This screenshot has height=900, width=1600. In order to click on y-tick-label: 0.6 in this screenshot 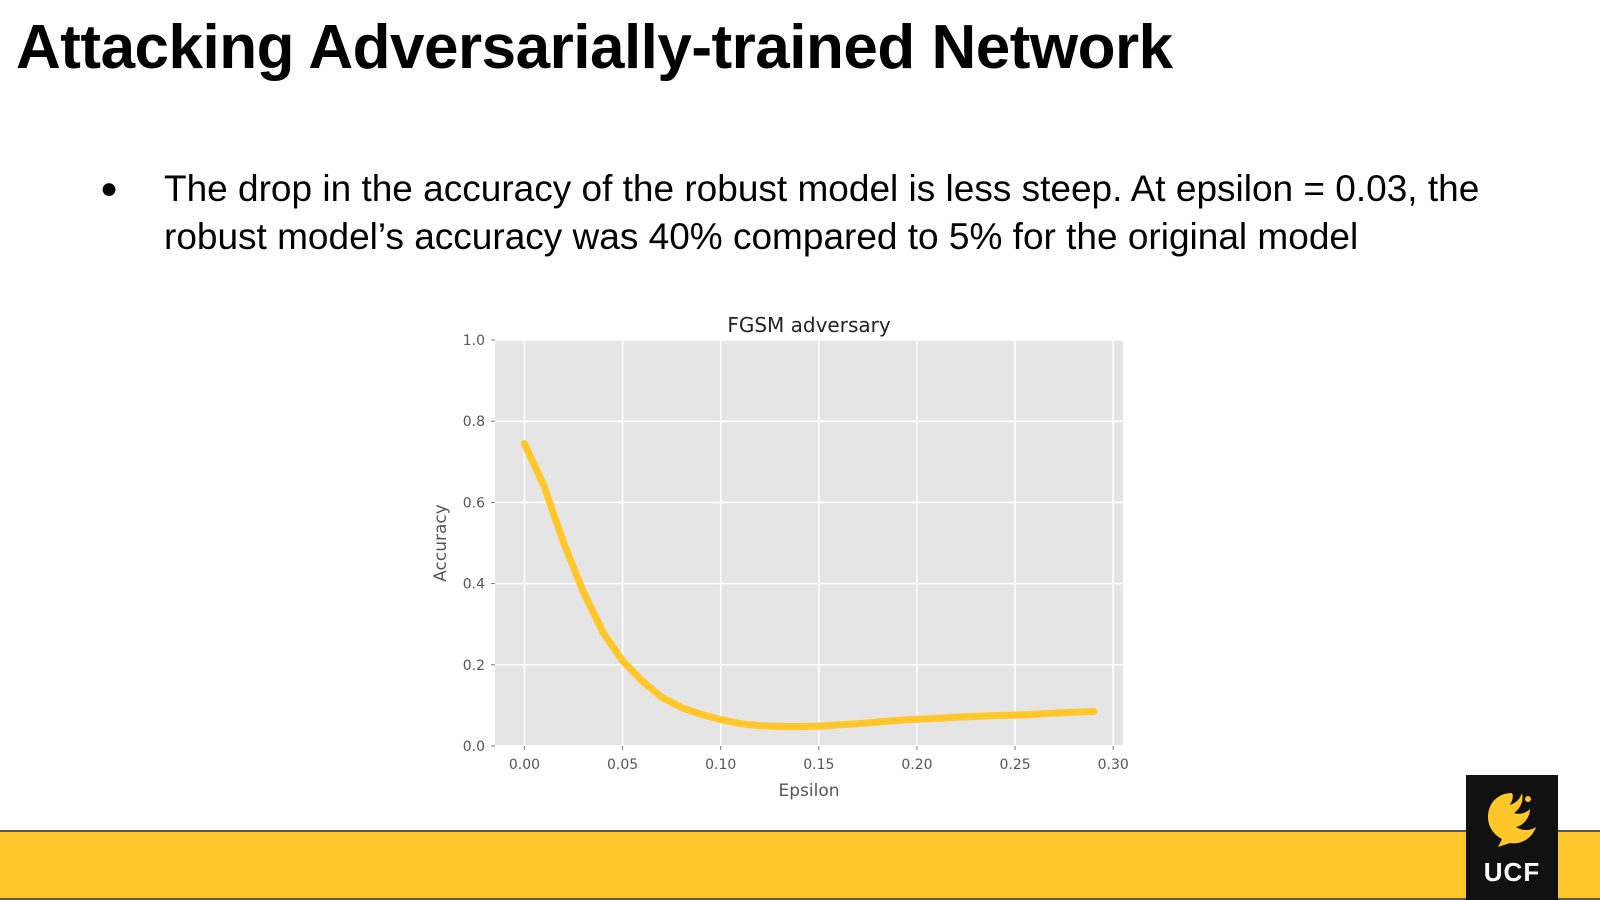, I will do `click(474, 503)`.